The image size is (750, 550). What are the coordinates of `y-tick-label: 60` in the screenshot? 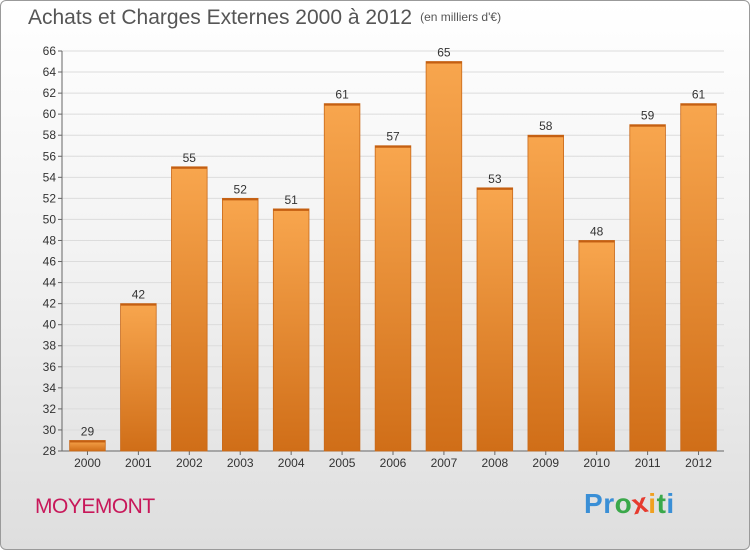 It's located at (50, 114).